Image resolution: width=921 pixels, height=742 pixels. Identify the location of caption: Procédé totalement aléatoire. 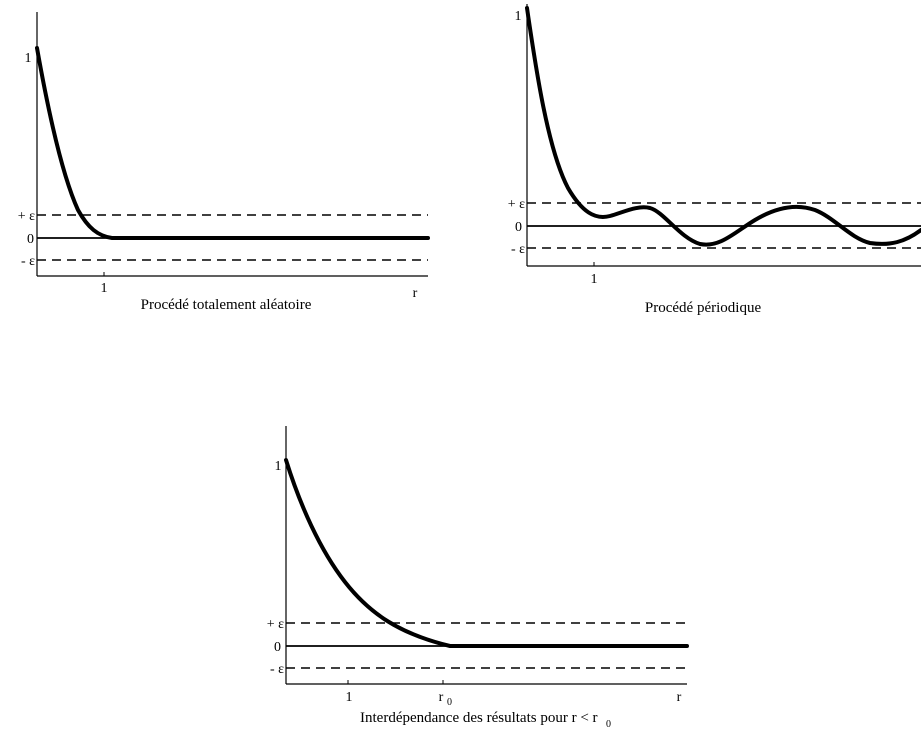
(226, 305).